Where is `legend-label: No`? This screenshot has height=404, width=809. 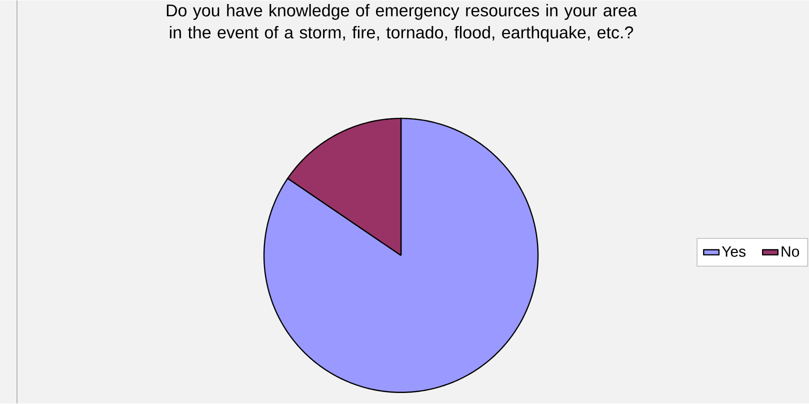 legend-label: No is located at coordinates (791, 251).